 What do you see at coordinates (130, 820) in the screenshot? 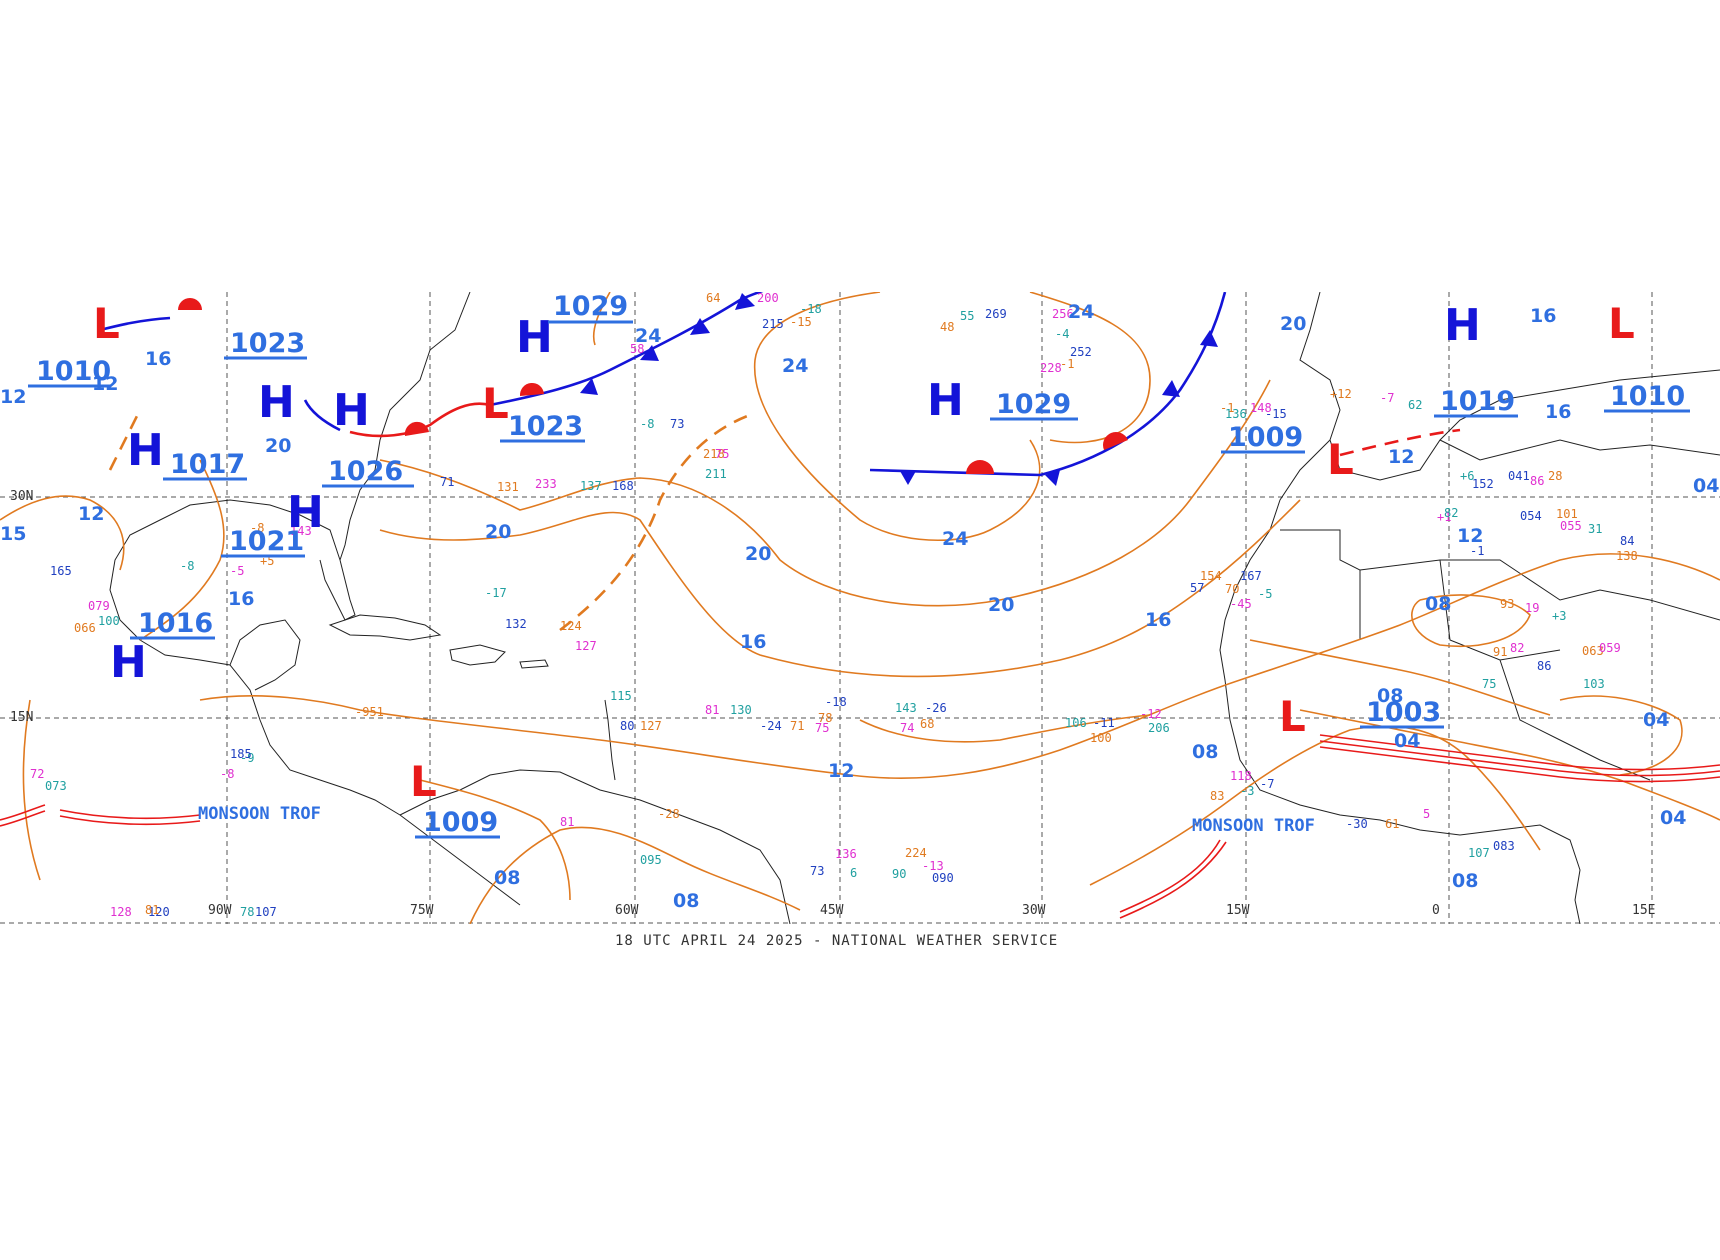
I see `monsoon-trough-west-d` at bounding box center [130, 820].